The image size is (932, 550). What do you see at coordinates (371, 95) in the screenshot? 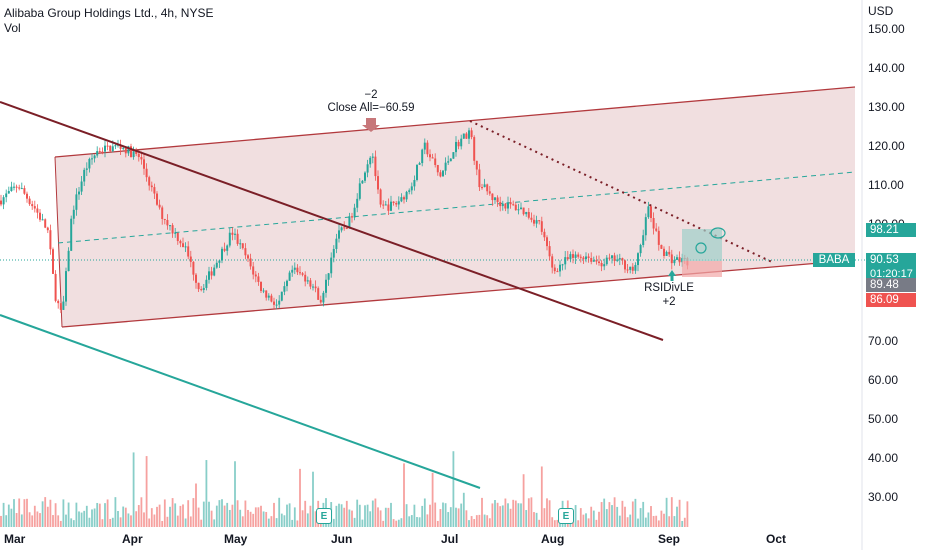
I see `close-all-count: −2` at bounding box center [371, 95].